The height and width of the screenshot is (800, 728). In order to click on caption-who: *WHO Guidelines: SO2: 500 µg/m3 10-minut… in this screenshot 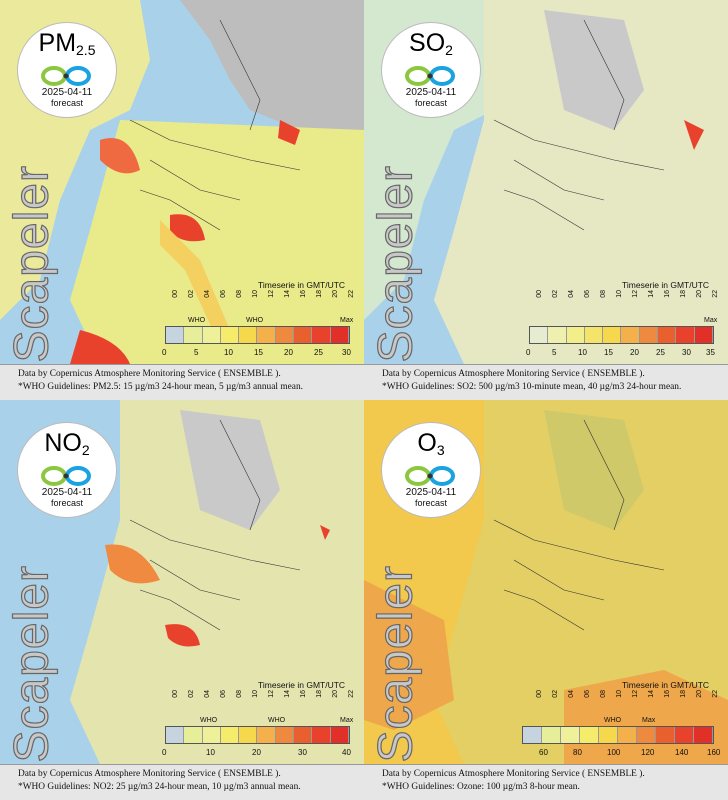, I will do `click(532, 387)`.